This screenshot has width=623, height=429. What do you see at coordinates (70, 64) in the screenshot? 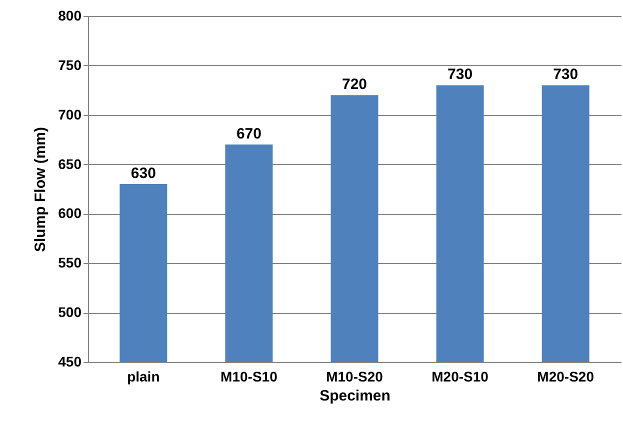
I see `y-tick-label: 750` at bounding box center [70, 64].